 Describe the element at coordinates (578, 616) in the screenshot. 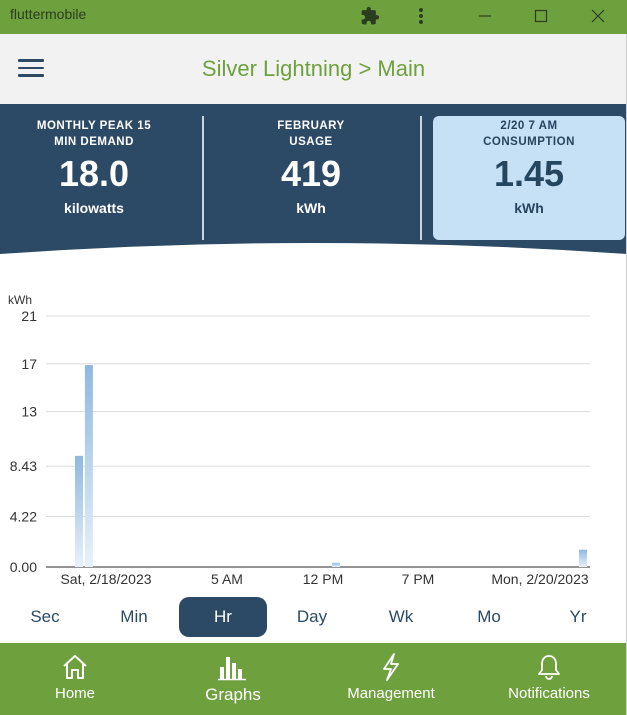

I see `tab-yr: Yr` at that location.